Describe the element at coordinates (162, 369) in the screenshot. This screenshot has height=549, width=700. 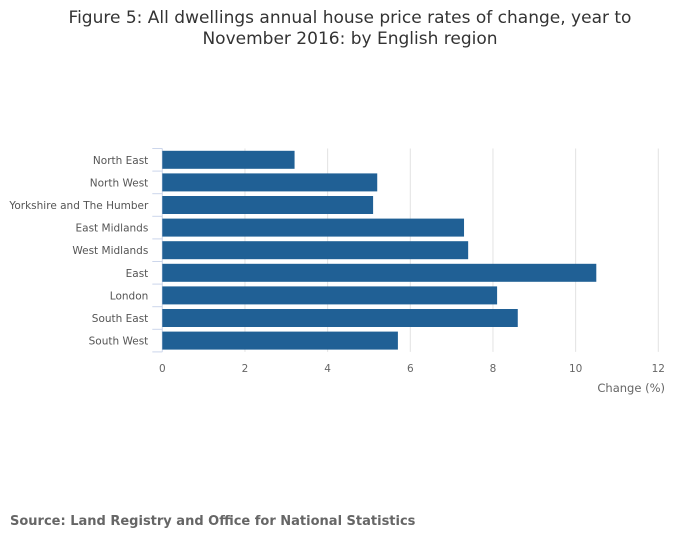
I see `x-tick-label: 0` at that location.